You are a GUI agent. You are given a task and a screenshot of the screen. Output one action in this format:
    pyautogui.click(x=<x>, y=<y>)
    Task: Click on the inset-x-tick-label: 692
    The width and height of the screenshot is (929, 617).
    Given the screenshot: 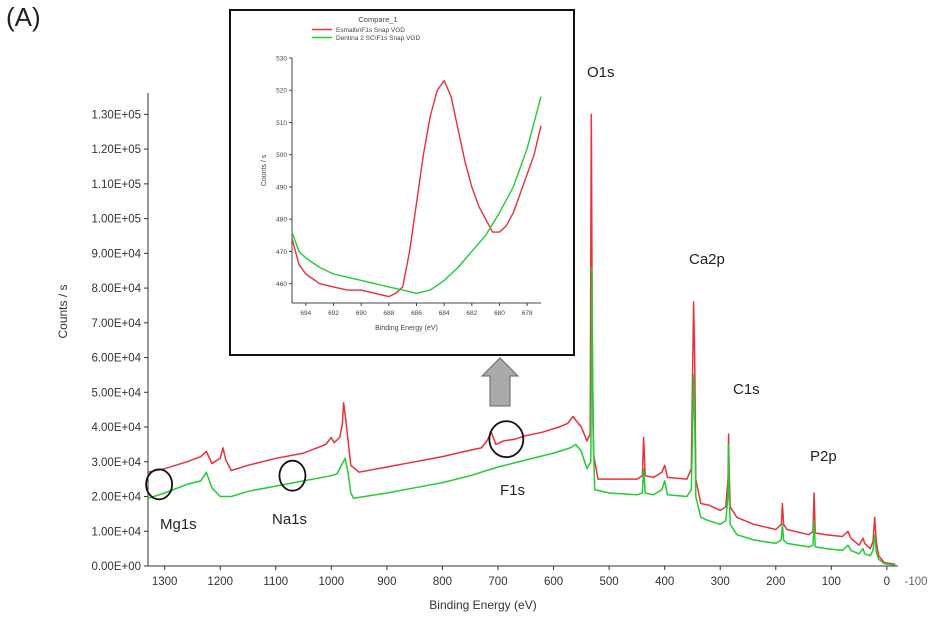 What is the action you would take?
    pyautogui.click(x=333, y=313)
    